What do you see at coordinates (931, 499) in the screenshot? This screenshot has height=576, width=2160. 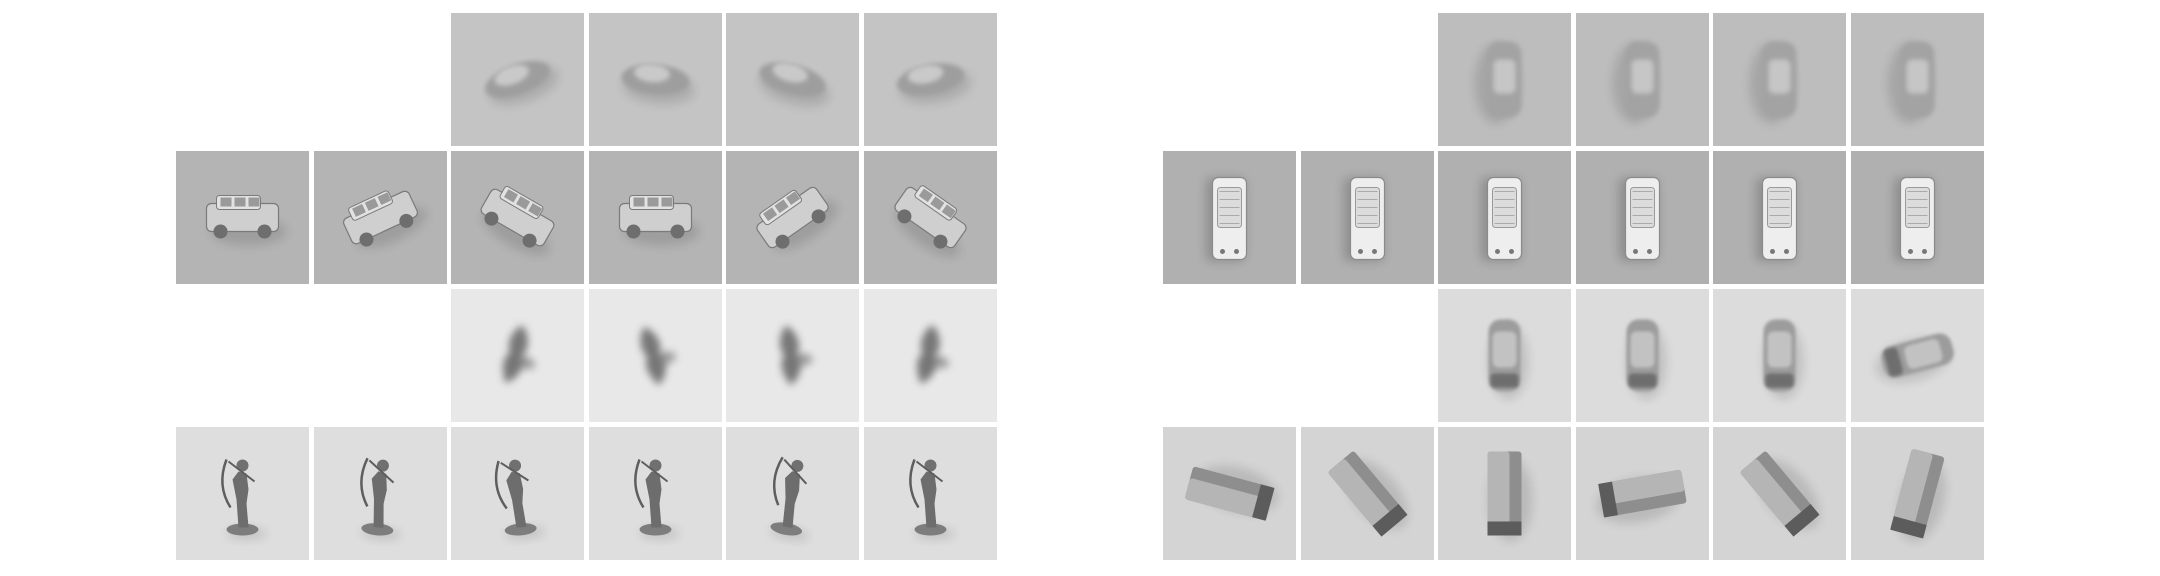 I see `object-p0-r3-c5` at bounding box center [931, 499].